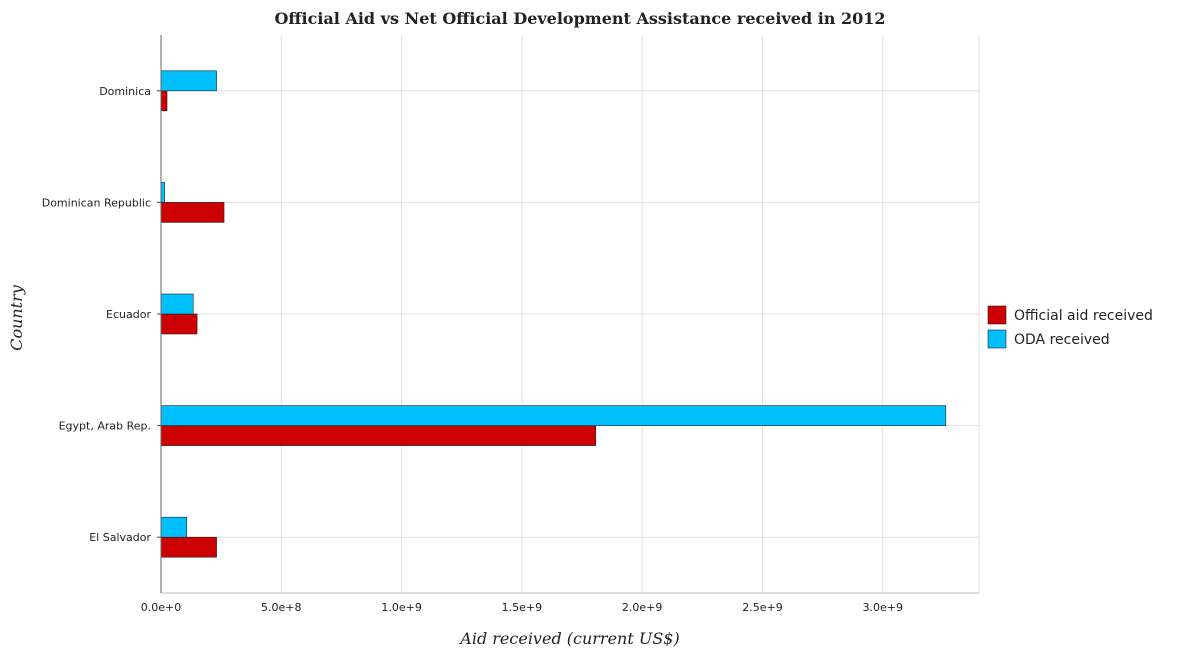  Describe the element at coordinates (1062, 340) in the screenshot. I see `legend-label: ODA received` at that location.